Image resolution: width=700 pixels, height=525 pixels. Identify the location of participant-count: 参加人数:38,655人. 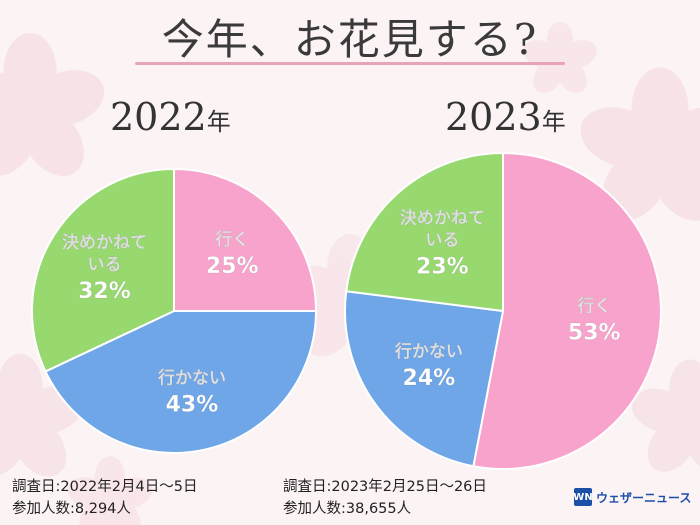
(347, 509).